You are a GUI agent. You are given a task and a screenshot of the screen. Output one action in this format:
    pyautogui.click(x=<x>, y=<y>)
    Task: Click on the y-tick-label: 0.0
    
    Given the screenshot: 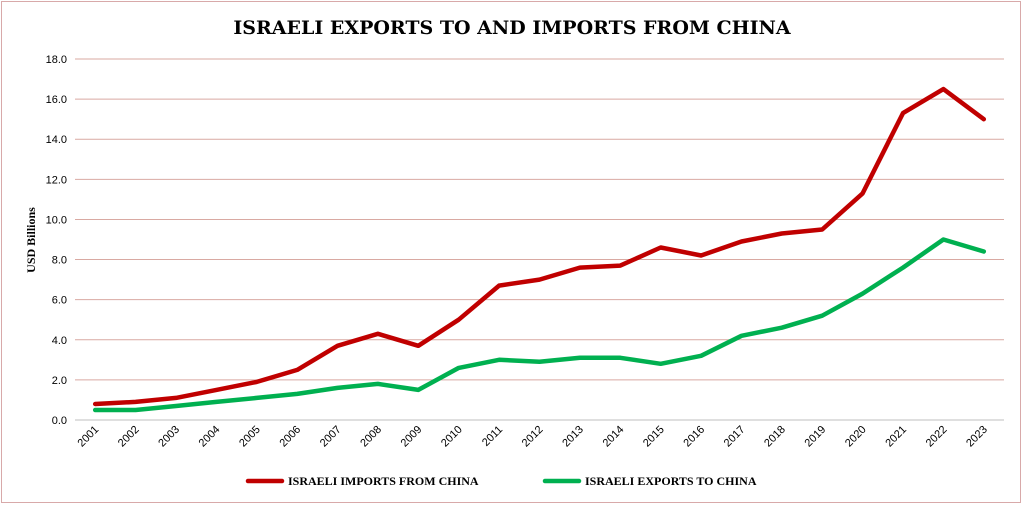 What is the action you would take?
    pyautogui.click(x=59, y=421)
    